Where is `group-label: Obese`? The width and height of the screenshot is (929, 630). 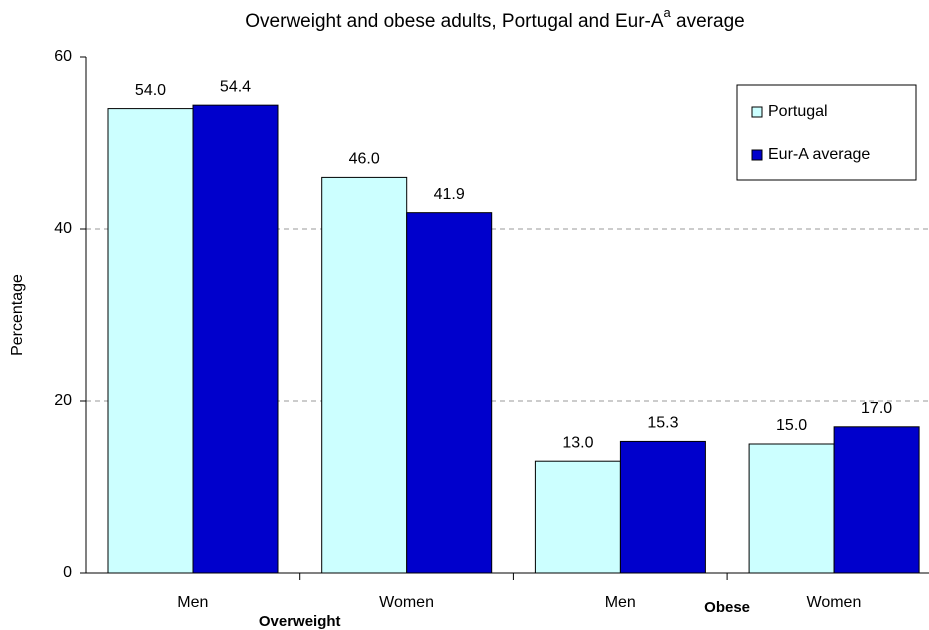 group-label: Obese is located at coordinates (727, 607).